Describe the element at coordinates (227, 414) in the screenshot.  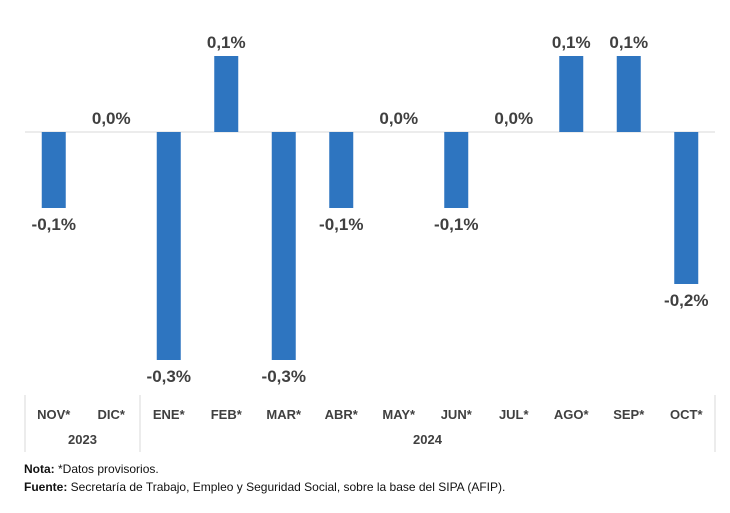
I see `category-tick-label: FEB*` at that location.